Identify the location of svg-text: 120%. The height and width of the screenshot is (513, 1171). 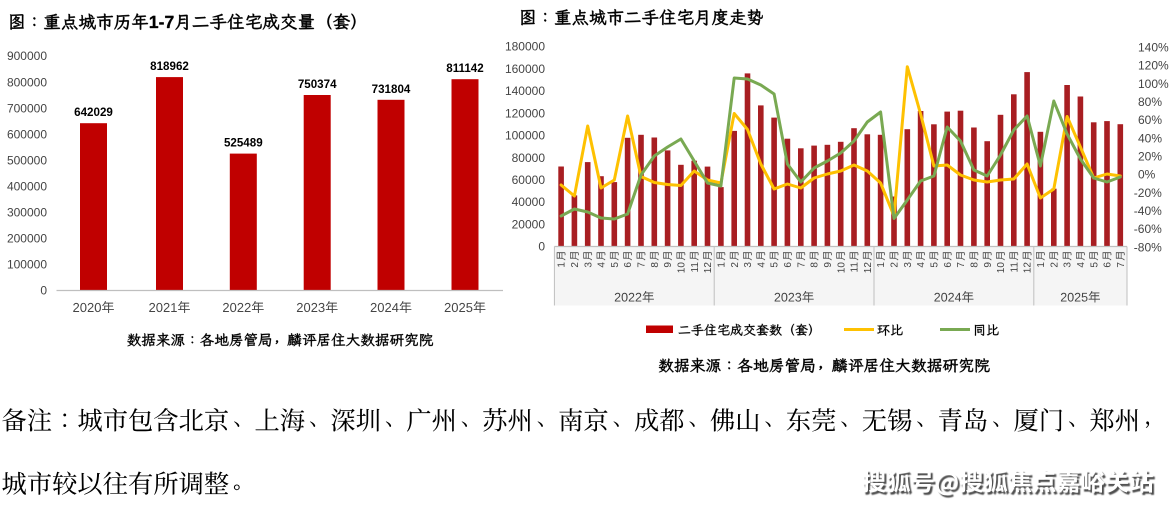
(1153, 66).